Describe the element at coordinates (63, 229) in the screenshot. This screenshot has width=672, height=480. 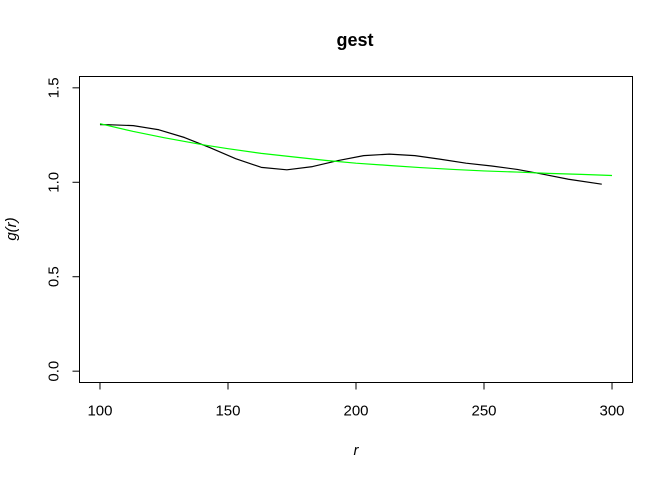
I see `y-axis: 0.0 0.5 1.0 1.5` at that location.